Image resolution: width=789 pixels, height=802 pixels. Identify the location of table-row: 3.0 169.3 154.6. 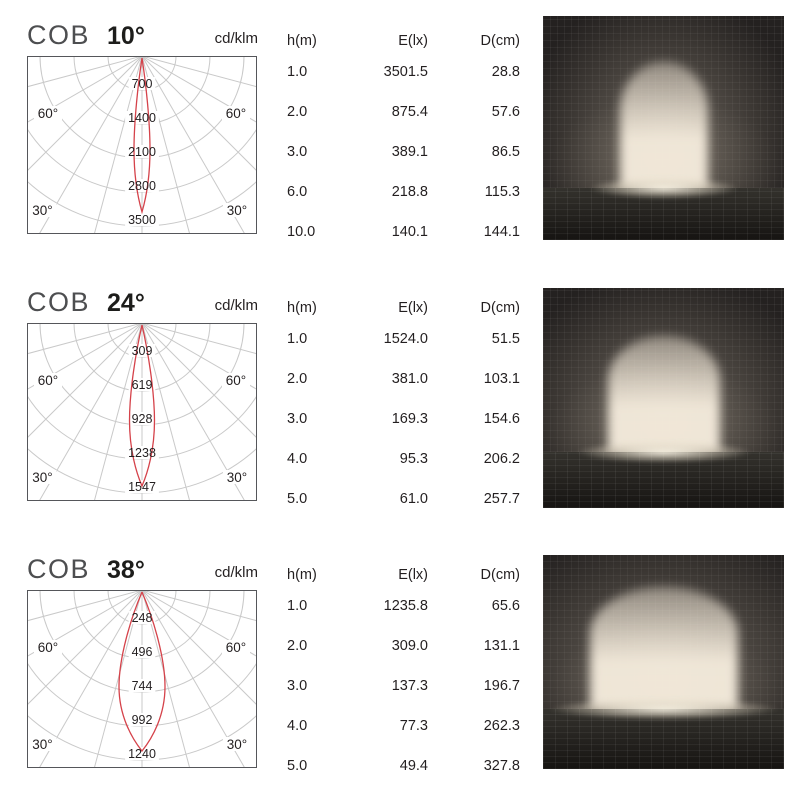
(400, 419).